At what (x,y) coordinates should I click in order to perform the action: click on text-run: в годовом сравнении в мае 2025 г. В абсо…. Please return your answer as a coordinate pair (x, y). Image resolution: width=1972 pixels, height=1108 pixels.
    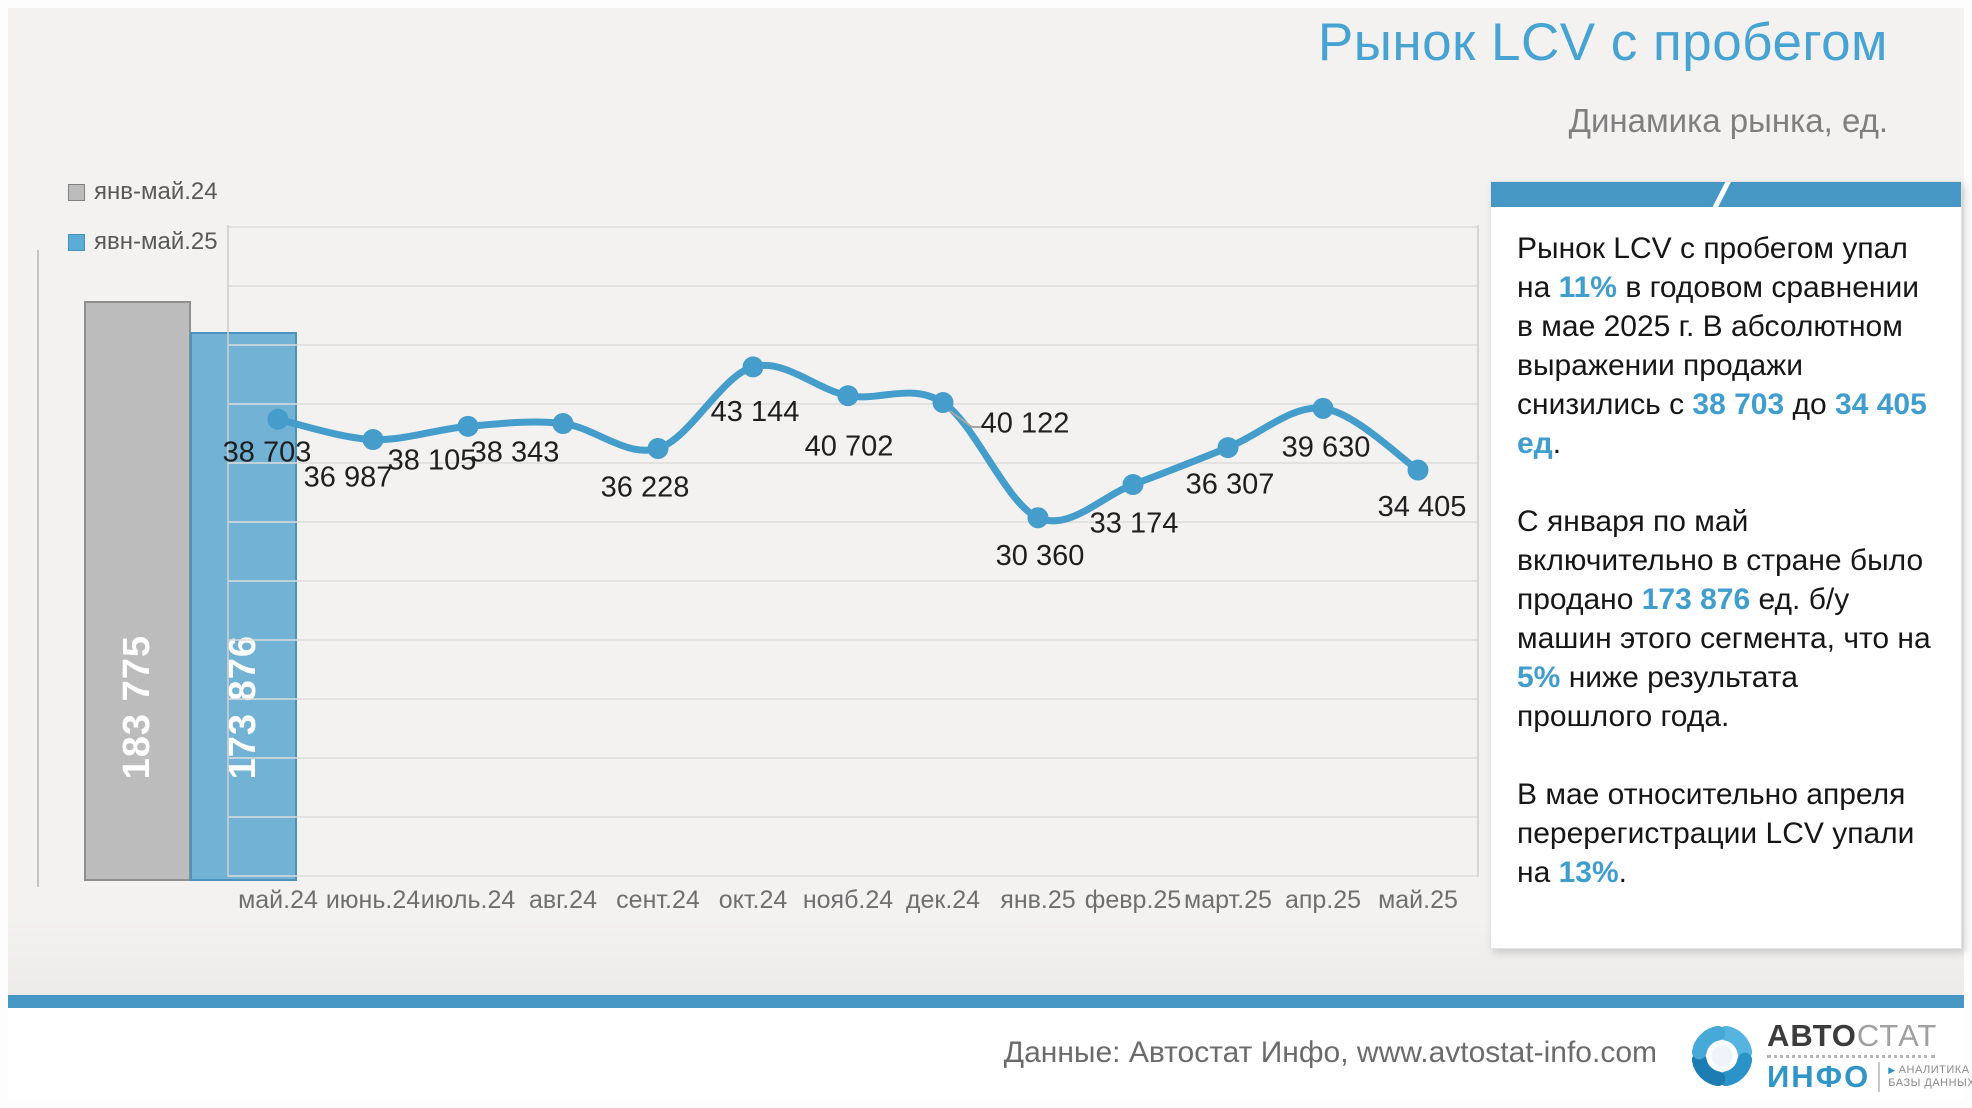
    Looking at the image, I should click on (1718, 346).